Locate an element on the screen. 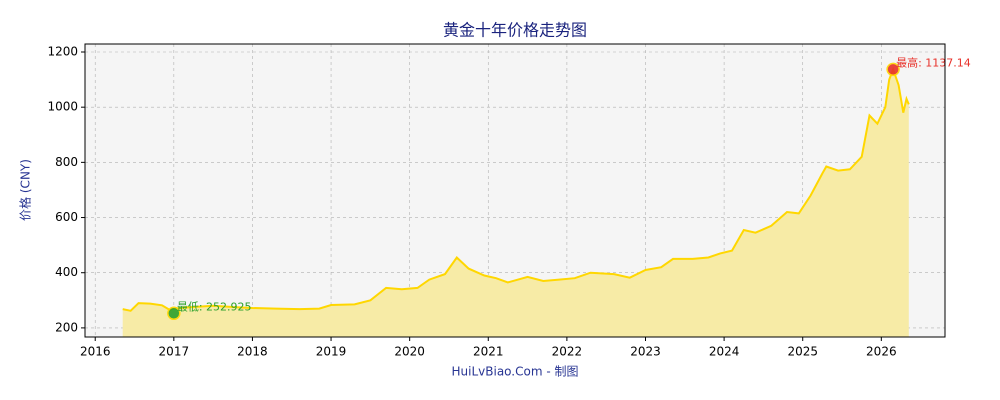 Image resolution: width=1000 pixels, height=400 pixels. x-tick-label: 2023 is located at coordinates (645, 352).